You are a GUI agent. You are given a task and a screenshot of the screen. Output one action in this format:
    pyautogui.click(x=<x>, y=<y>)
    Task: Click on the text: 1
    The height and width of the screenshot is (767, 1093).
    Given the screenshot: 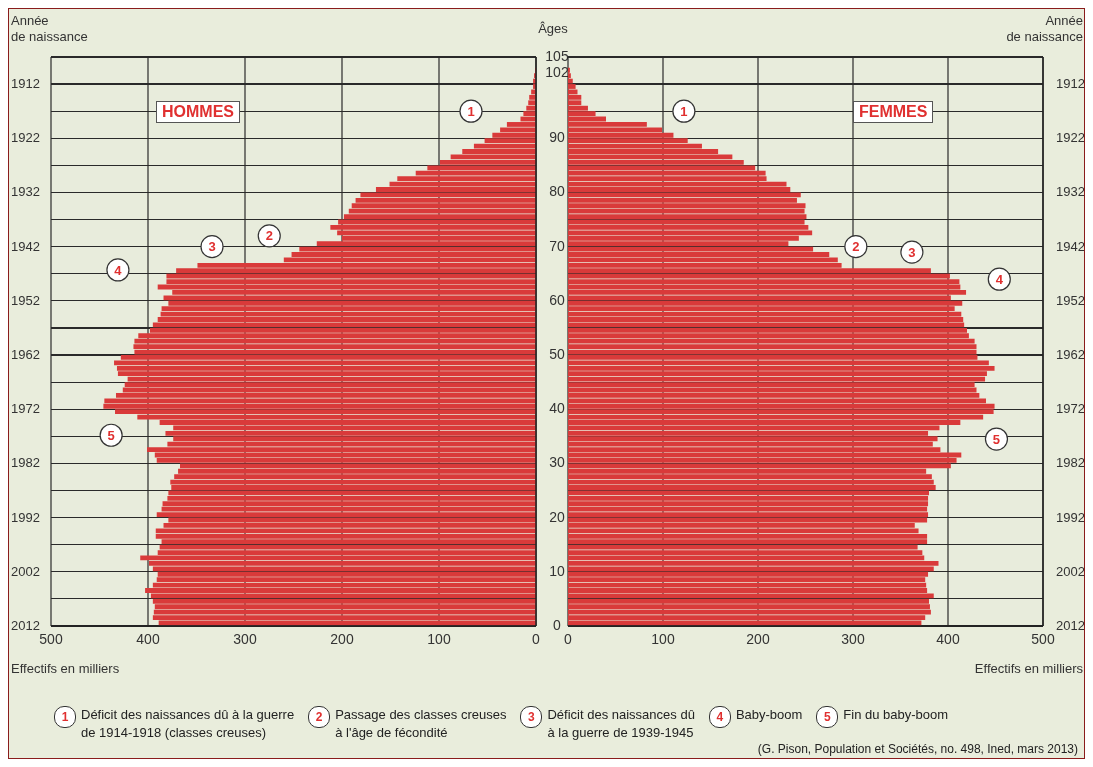 What is the action you would take?
    pyautogui.click(x=65, y=717)
    